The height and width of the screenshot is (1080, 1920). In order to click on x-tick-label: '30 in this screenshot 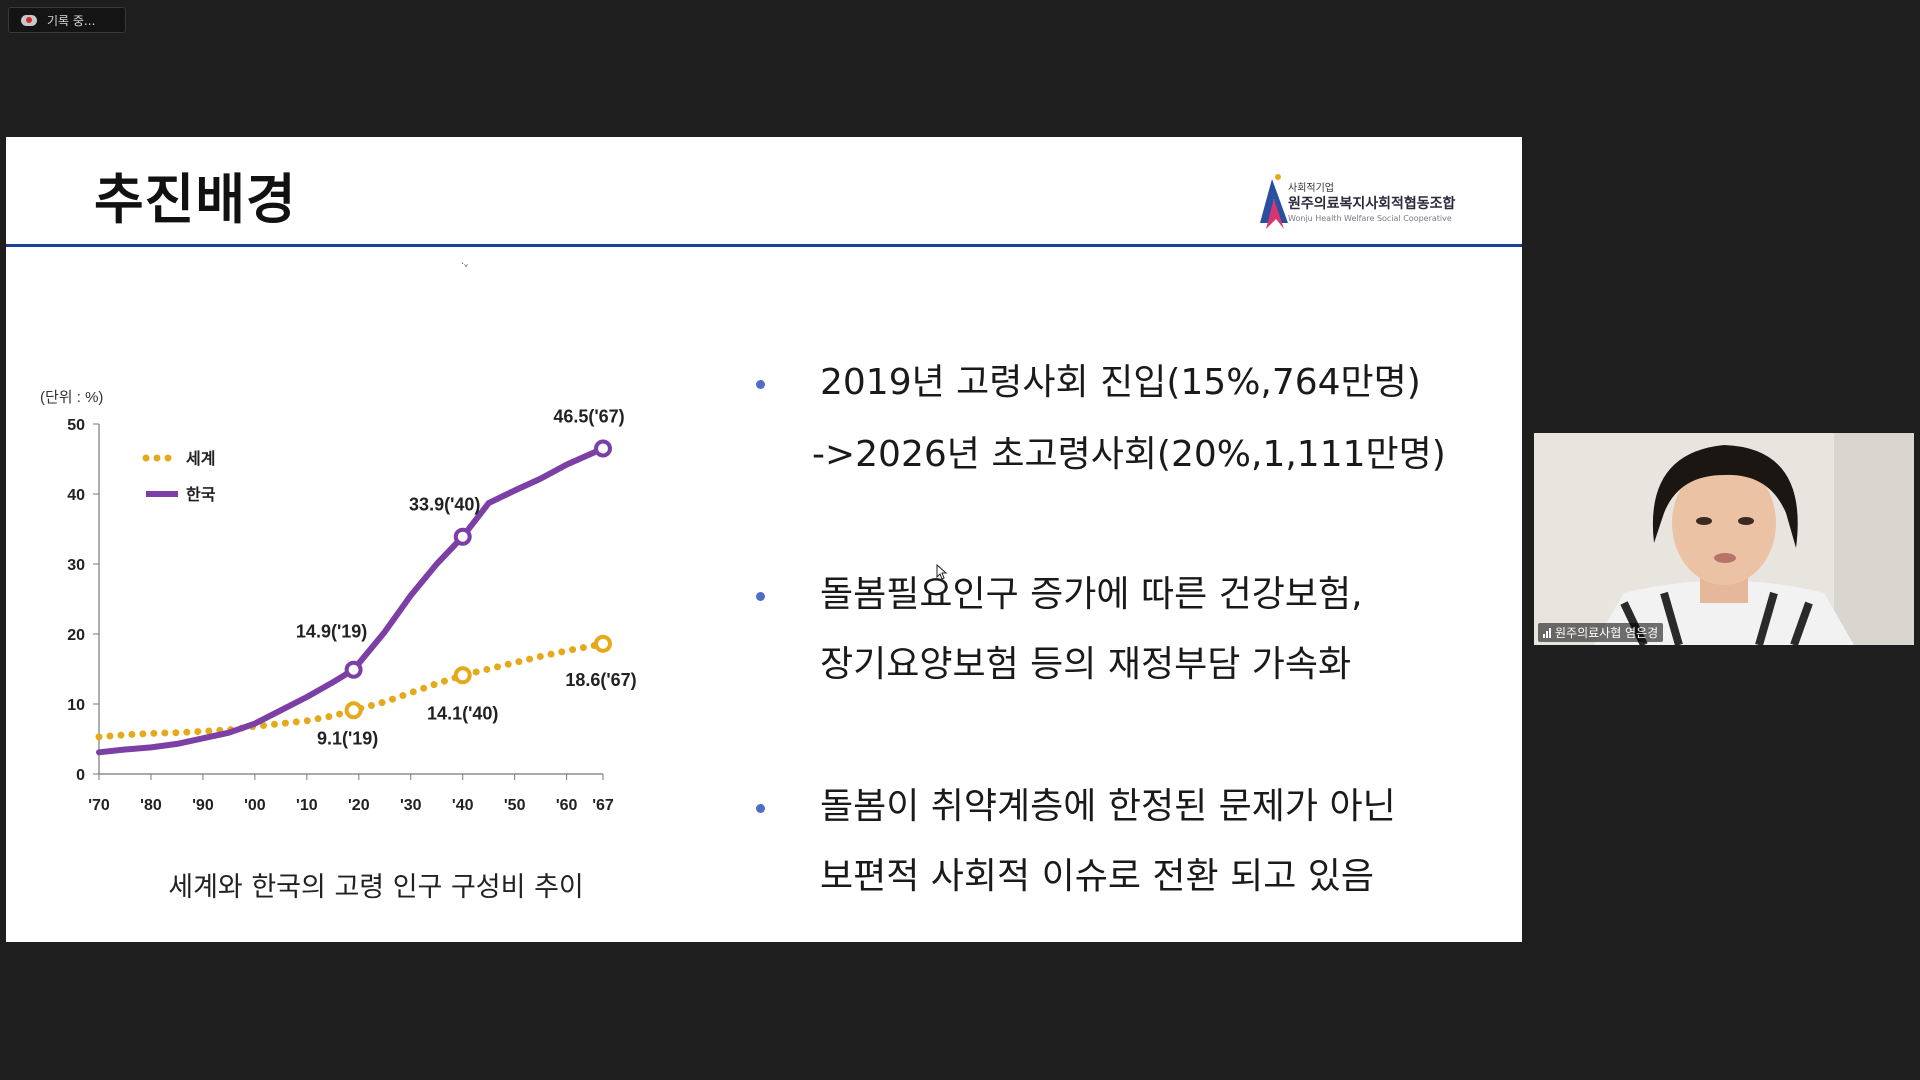, I will do `click(411, 804)`.